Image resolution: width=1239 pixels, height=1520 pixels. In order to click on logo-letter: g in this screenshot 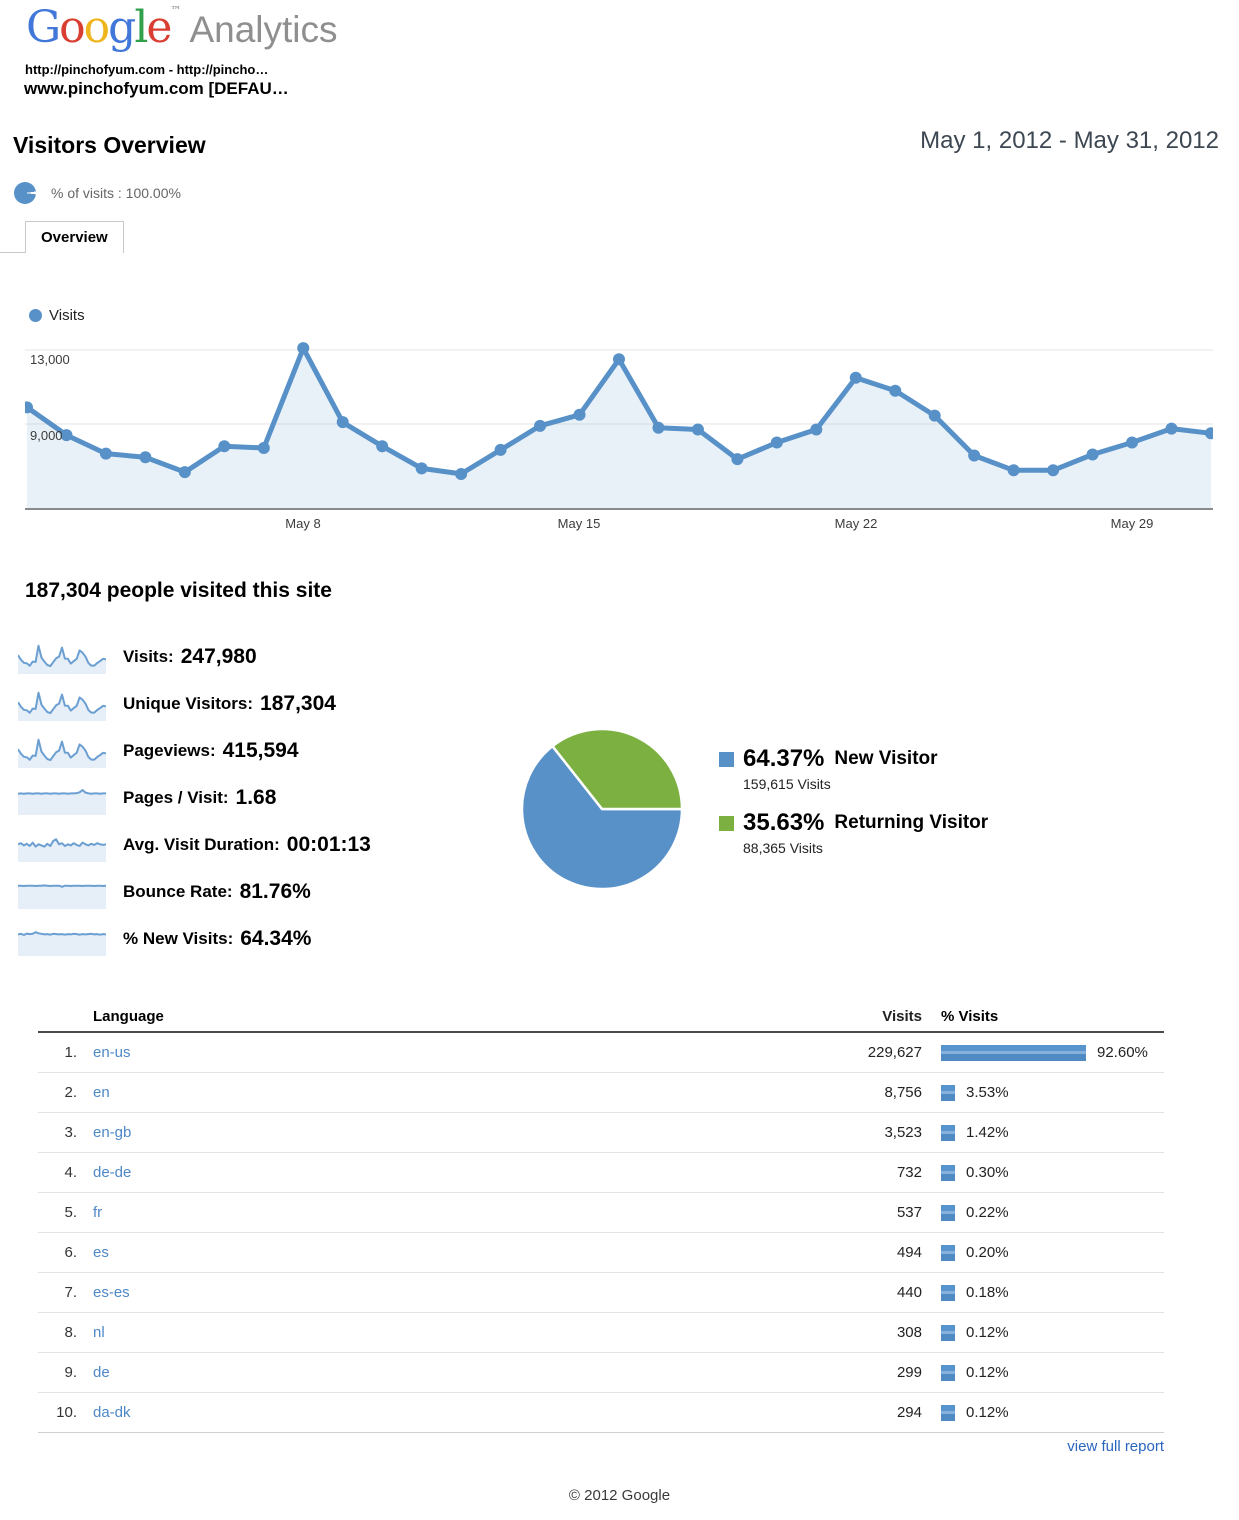, I will do `click(122, 27)`.